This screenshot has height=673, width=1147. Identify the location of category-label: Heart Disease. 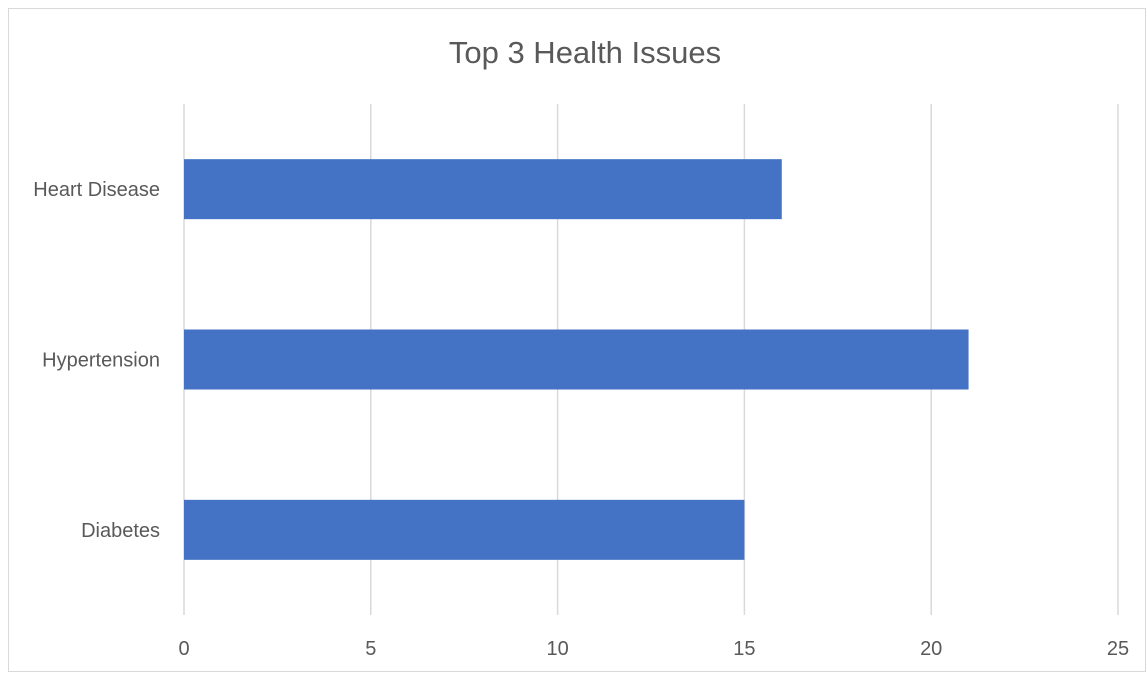
(96, 190).